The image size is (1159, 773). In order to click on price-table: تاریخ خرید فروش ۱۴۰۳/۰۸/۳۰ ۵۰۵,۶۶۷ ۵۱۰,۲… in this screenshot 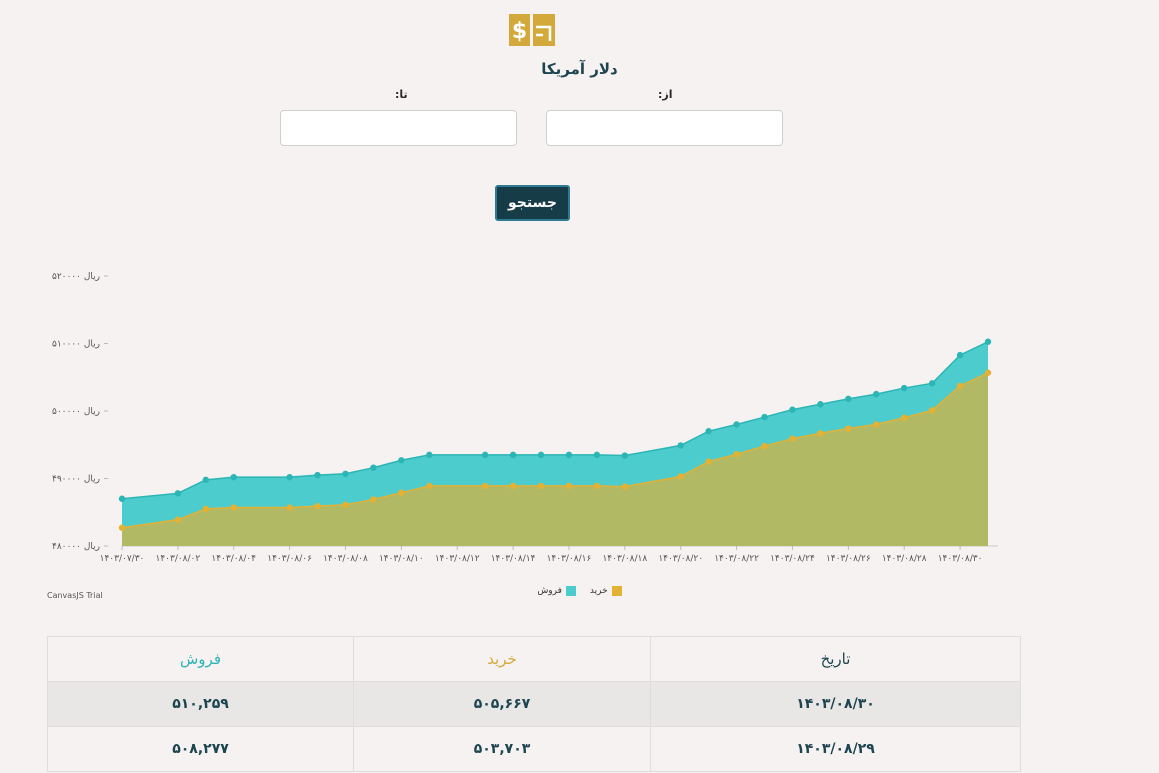, I will do `click(534, 704)`.